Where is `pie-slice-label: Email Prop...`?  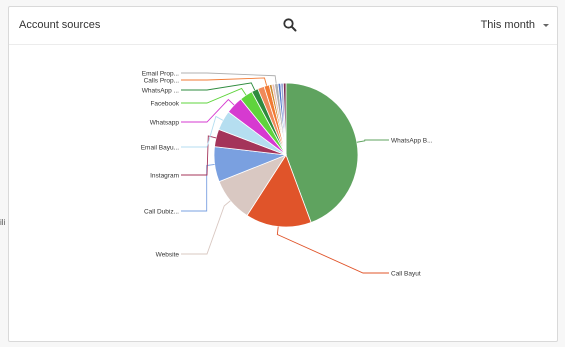 pie-slice-label: Email Prop... is located at coordinates (160, 73).